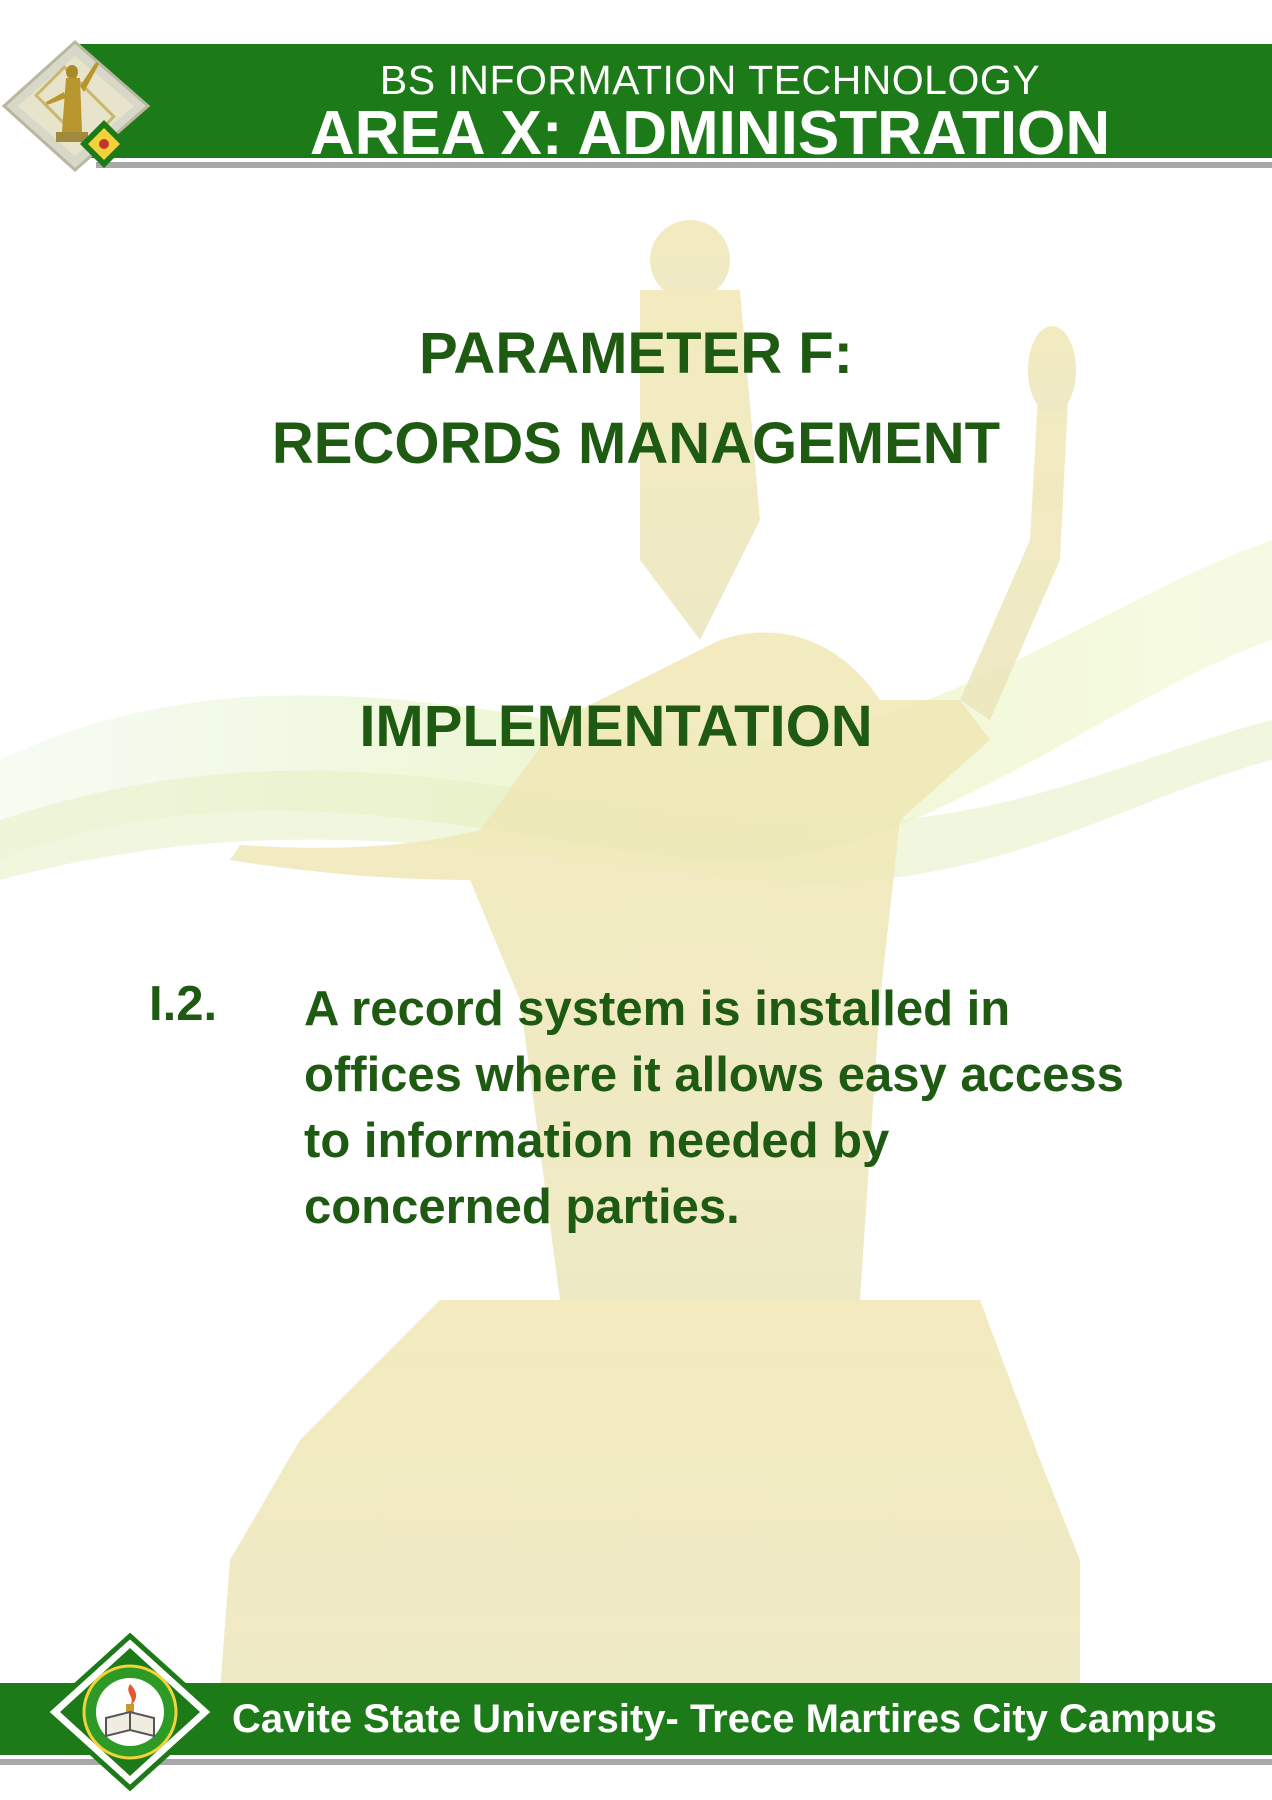  I want to click on area-title: AREA X: ADMINISTRATION, so click(710, 133).